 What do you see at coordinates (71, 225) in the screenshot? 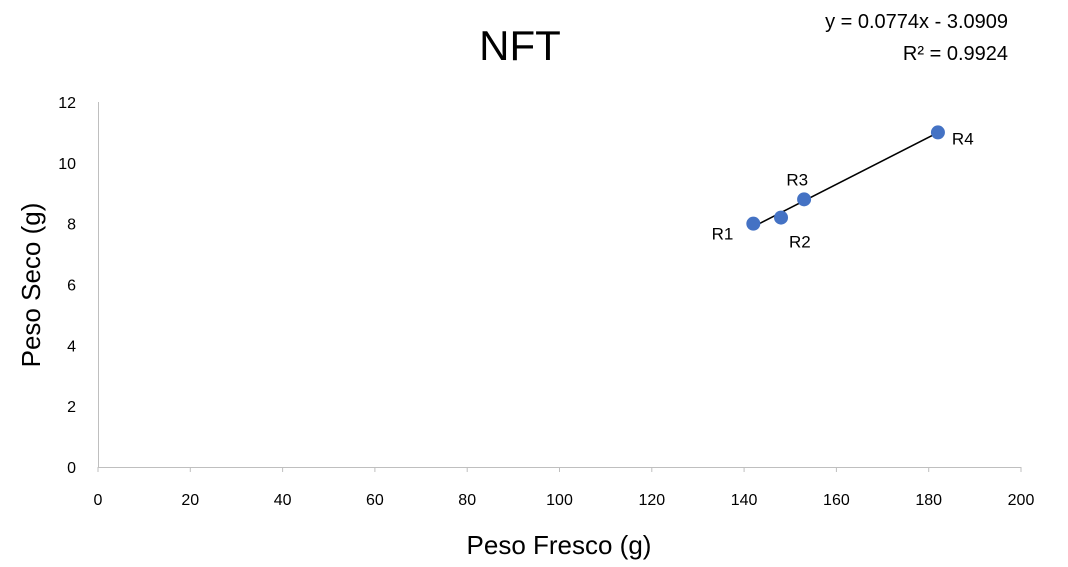
I see `y-tick-label: 8` at bounding box center [71, 225].